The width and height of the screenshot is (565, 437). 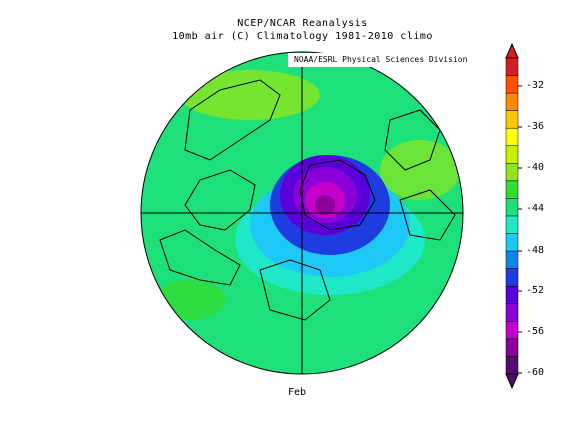 What do you see at coordinates (302, 23) in the screenshot?
I see `map-title: NCEP/NCAR Reanalysis` at bounding box center [302, 23].